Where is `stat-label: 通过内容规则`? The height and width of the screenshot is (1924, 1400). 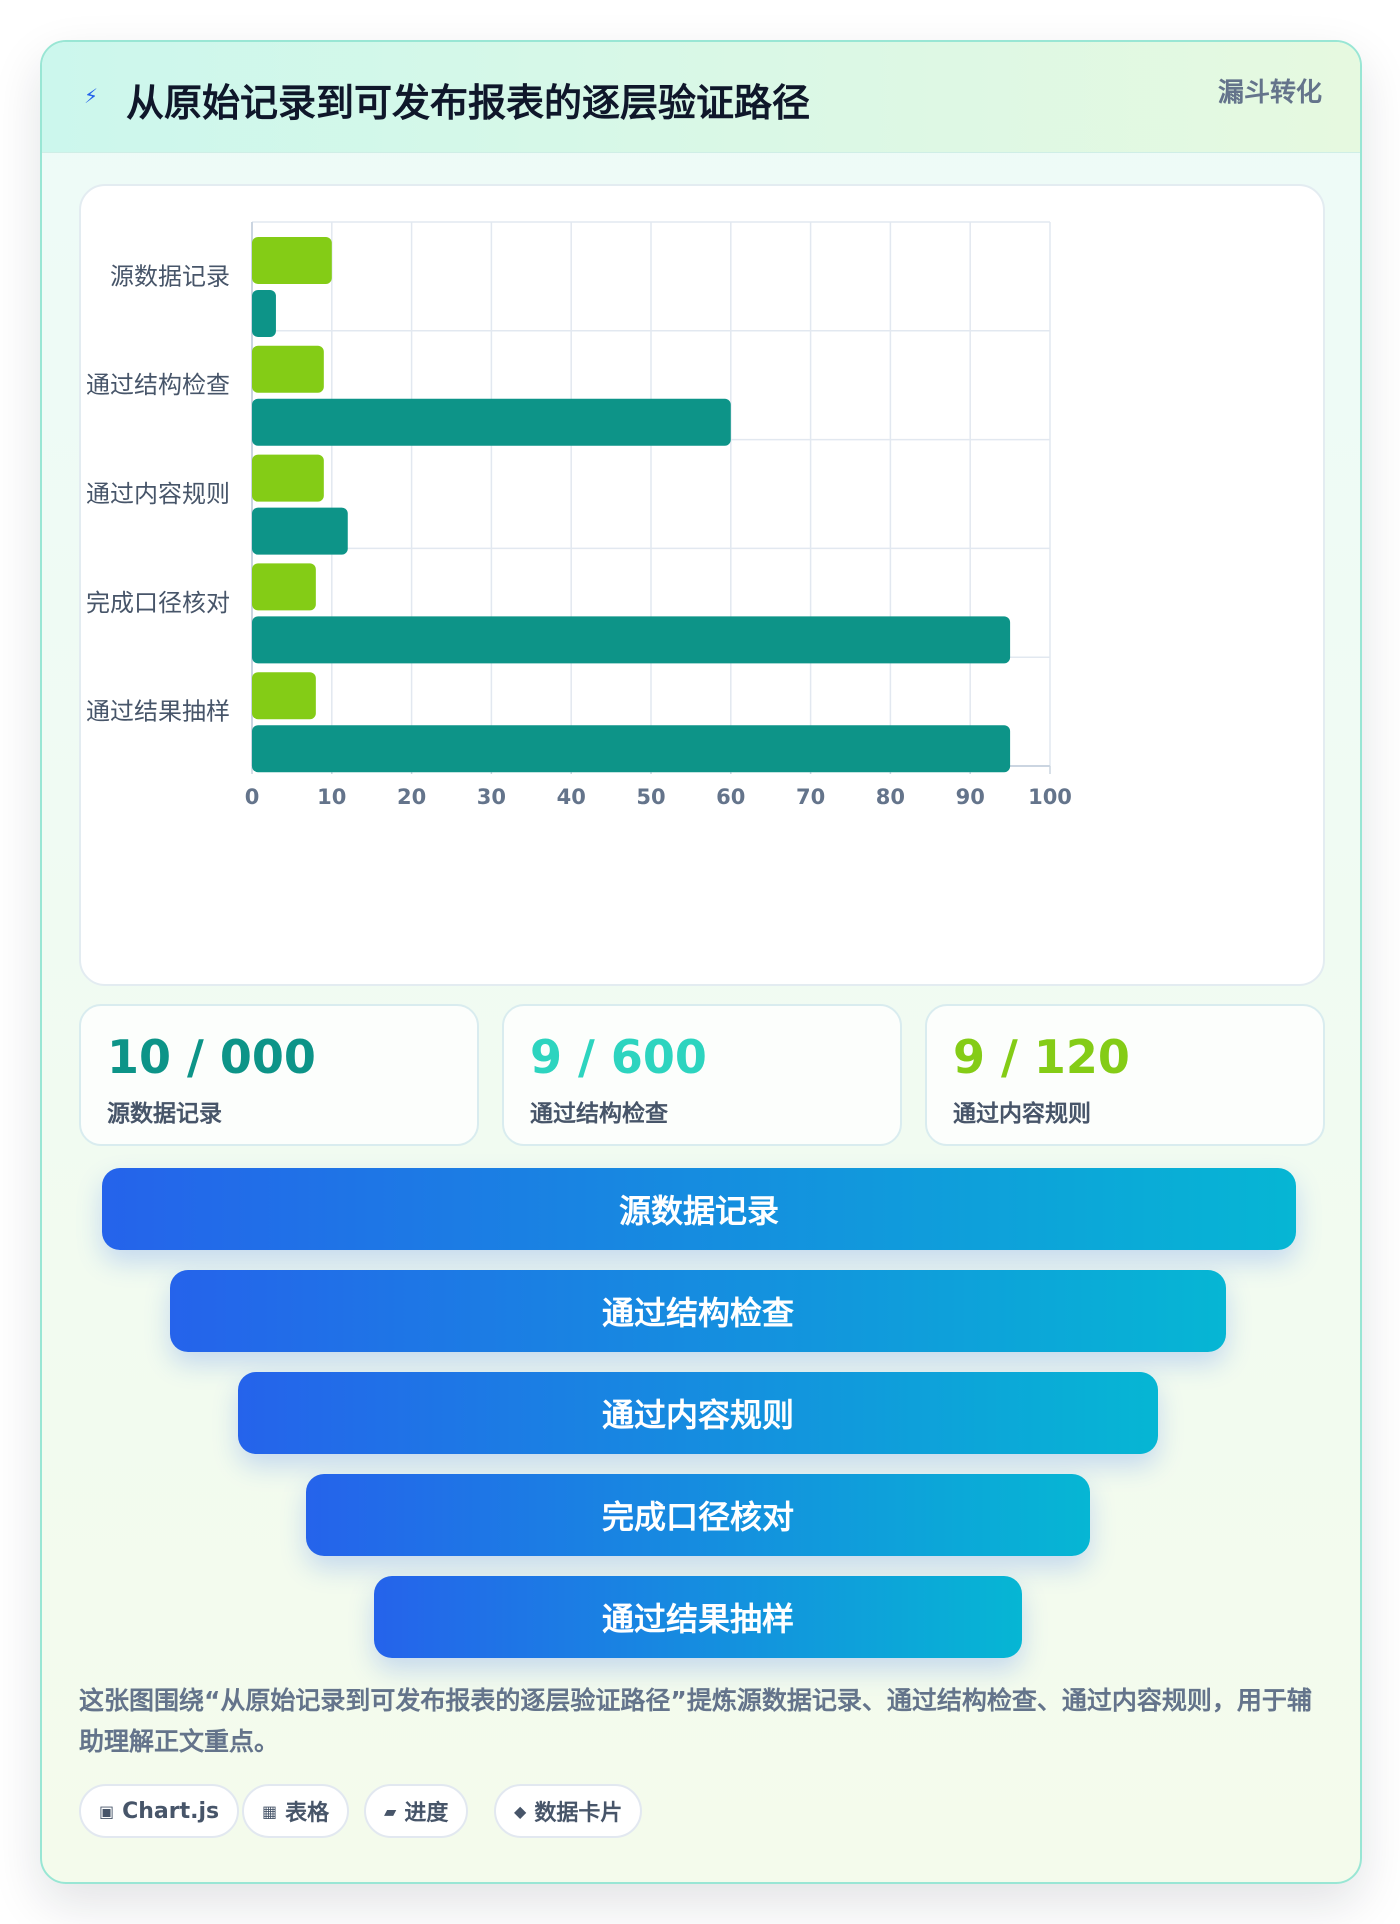
stat-label: 通过内容规则 is located at coordinates (1022, 1114).